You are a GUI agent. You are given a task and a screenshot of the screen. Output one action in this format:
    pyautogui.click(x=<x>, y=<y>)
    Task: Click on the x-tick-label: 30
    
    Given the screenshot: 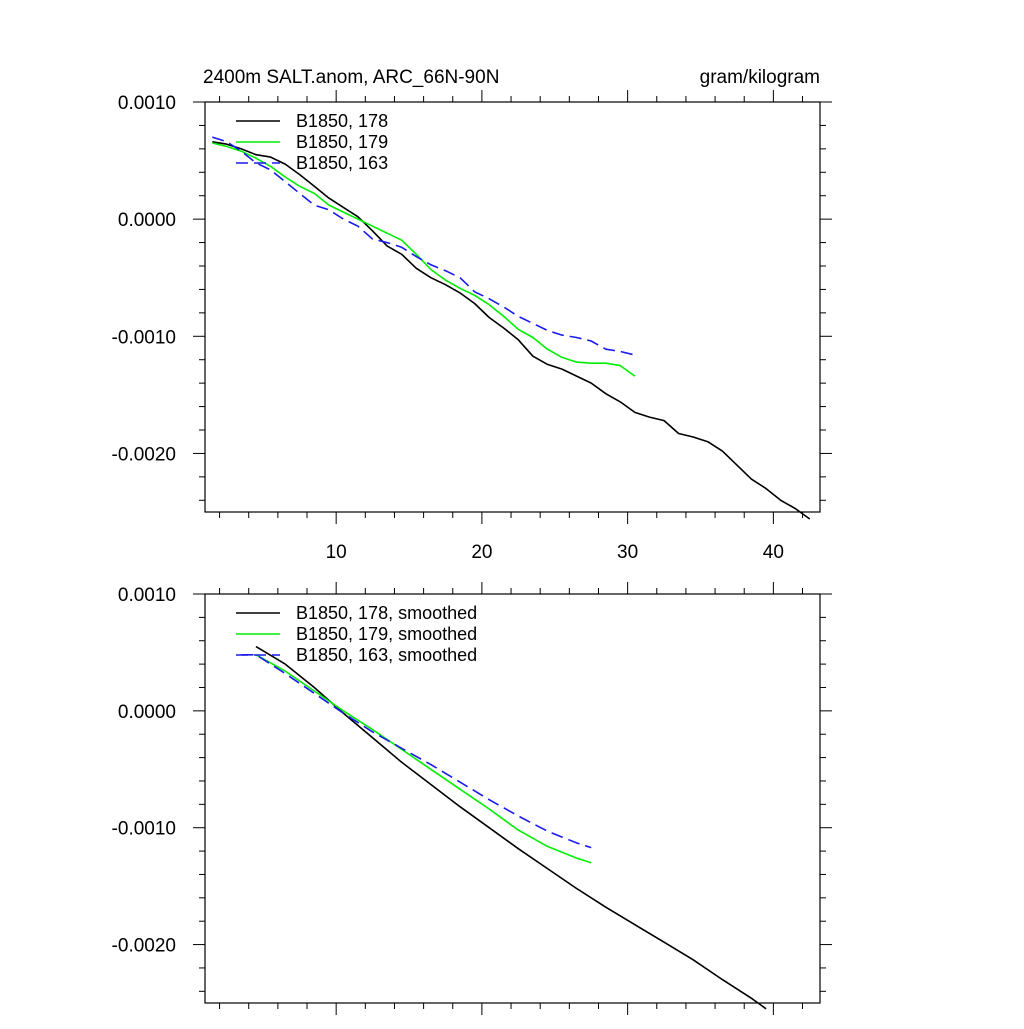 What is the action you would take?
    pyautogui.click(x=627, y=552)
    